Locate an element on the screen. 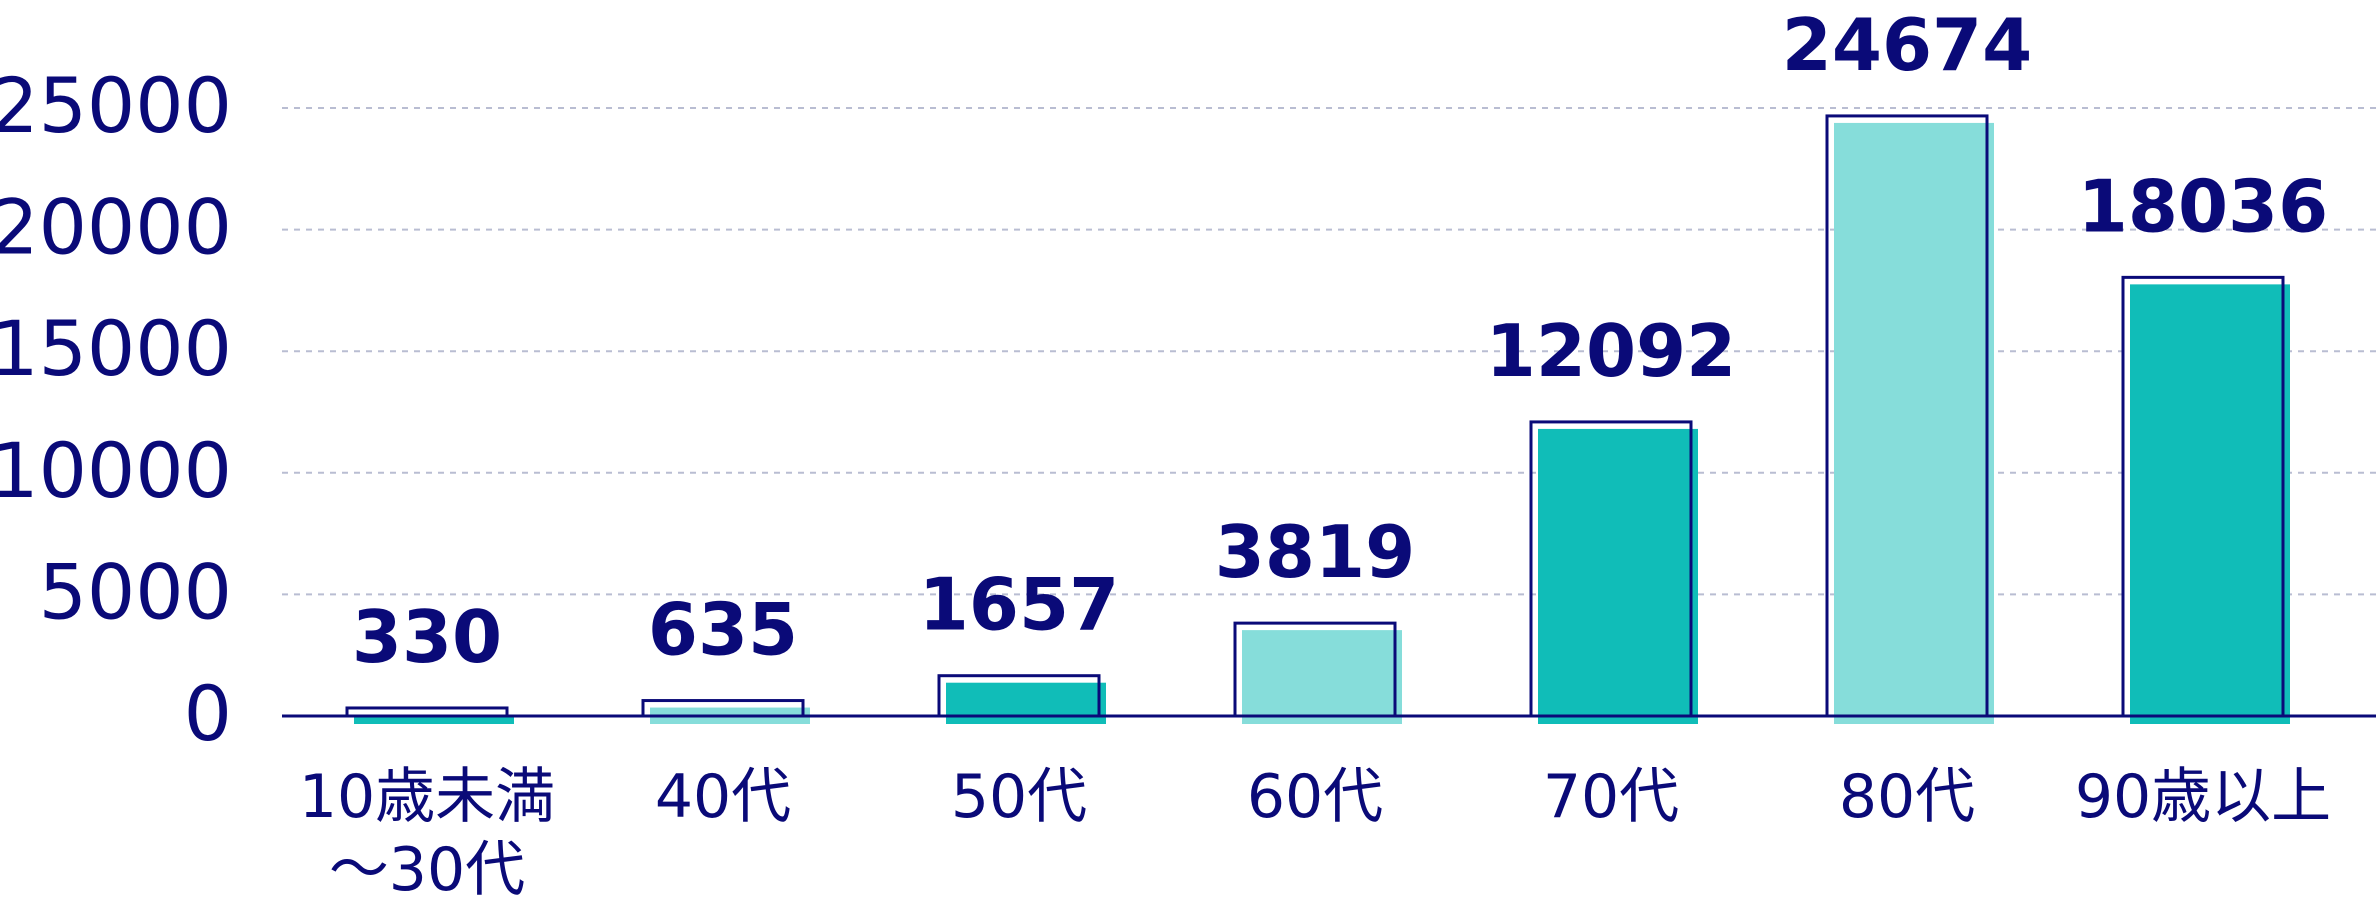  x-tick-label: ～30代 is located at coordinates (427, 870).